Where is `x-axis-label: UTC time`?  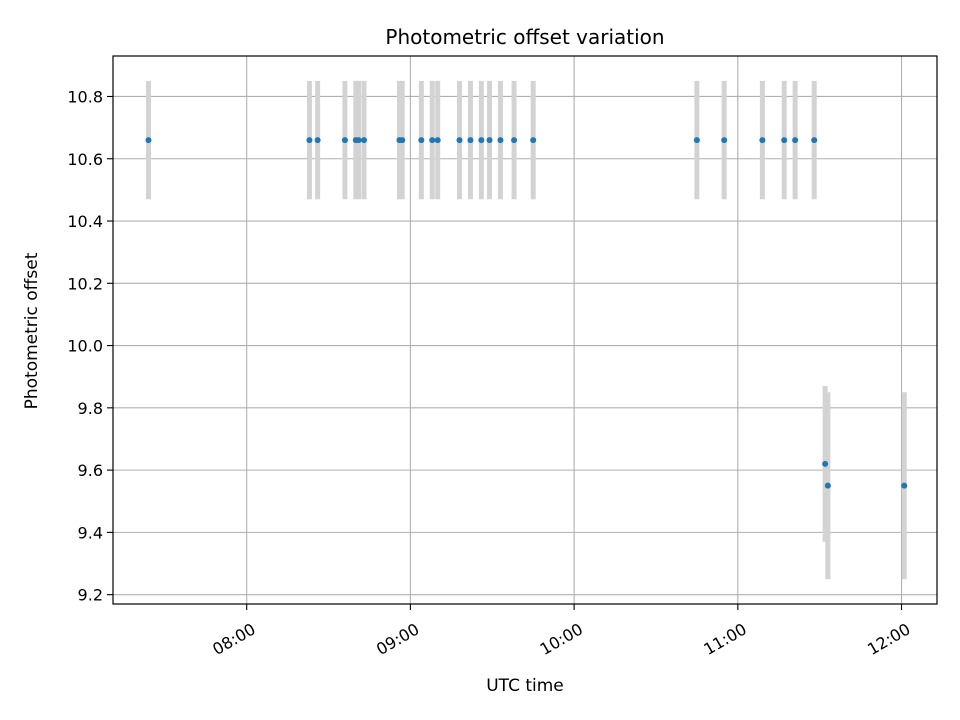
x-axis-label: UTC time is located at coordinates (525, 686).